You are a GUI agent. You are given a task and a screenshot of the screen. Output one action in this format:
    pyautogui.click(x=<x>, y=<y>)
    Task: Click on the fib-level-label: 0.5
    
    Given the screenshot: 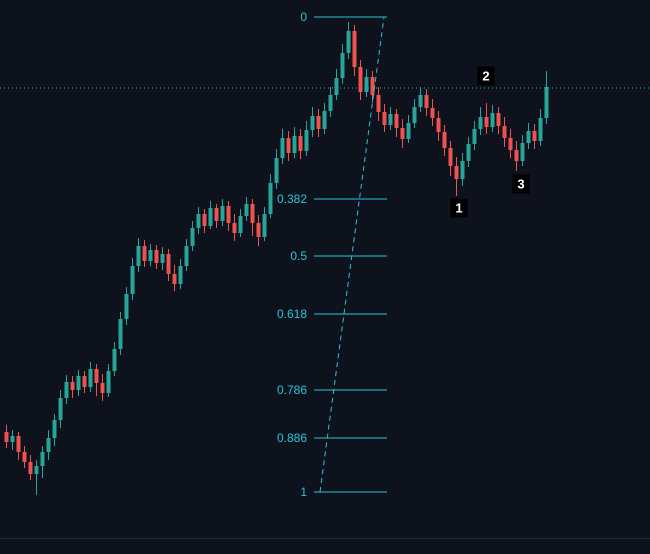 What is the action you would take?
    pyautogui.click(x=298, y=256)
    